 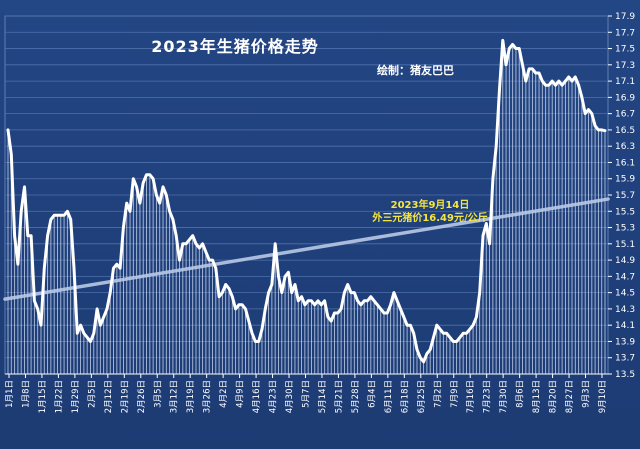 I want to click on x-tick-label: 2月12日, so click(x=109, y=396).